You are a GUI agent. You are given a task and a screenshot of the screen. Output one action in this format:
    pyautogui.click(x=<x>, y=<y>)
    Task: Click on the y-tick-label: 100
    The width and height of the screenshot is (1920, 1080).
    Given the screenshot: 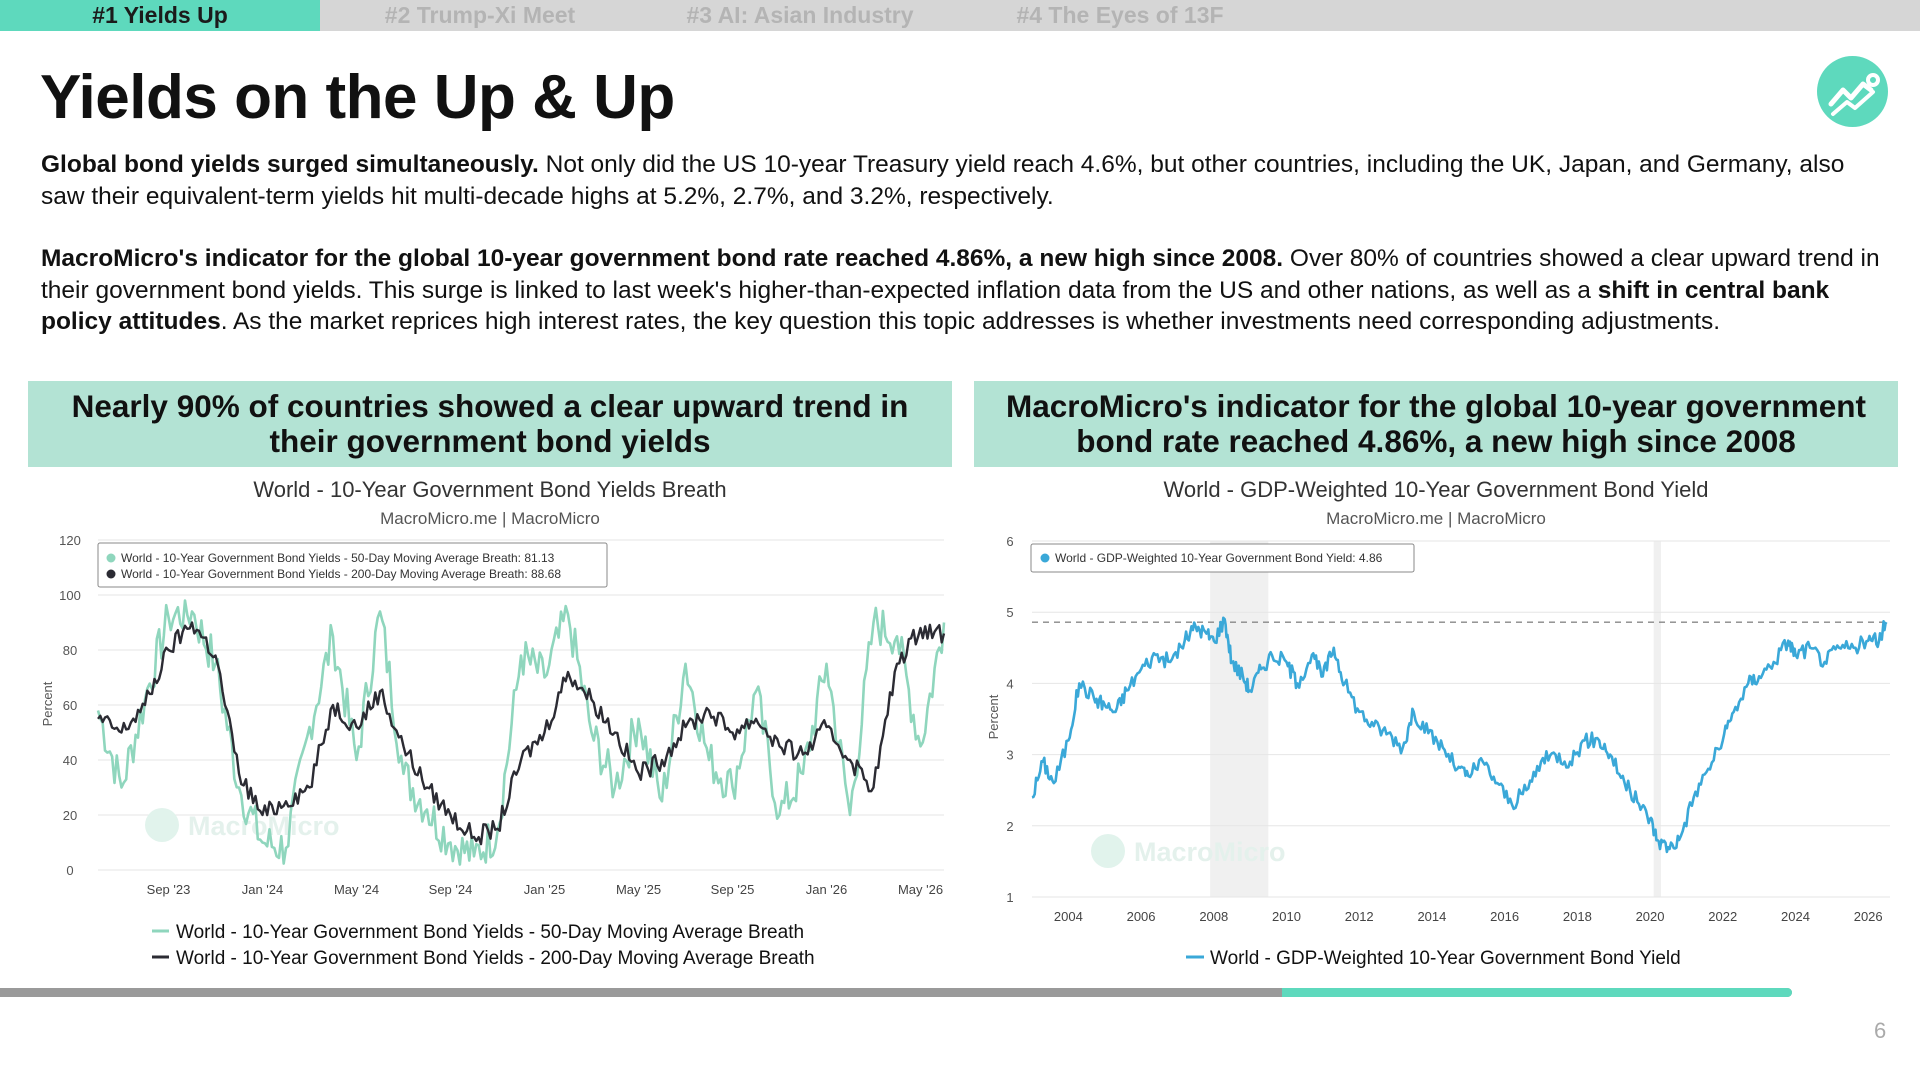 What is the action you would take?
    pyautogui.click(x=70, y=595)
    